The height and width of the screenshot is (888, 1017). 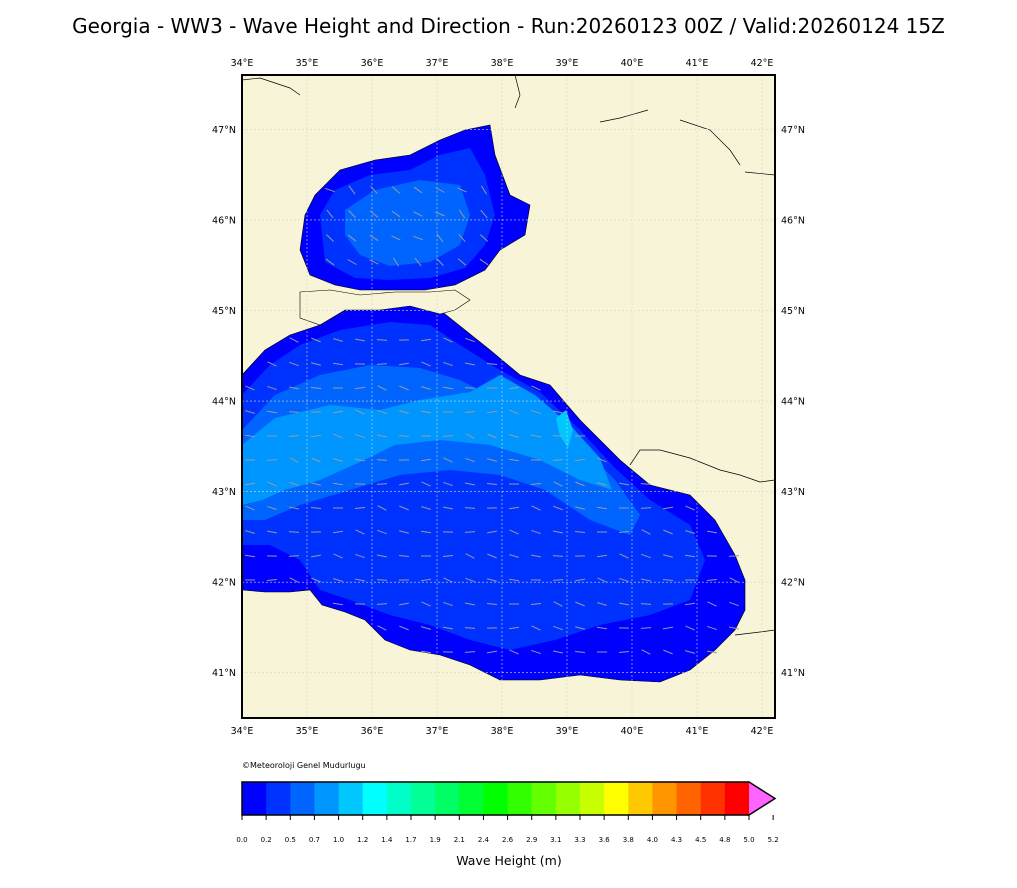 I want to click on lon-label: 40°E, so click(x=632, y=731).